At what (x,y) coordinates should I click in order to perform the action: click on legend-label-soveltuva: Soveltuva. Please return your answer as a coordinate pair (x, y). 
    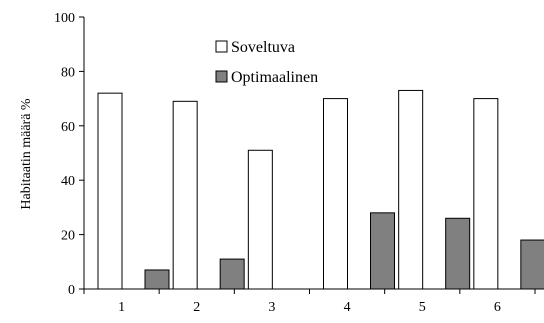
    Looking at the image, I should click on (263, 47).